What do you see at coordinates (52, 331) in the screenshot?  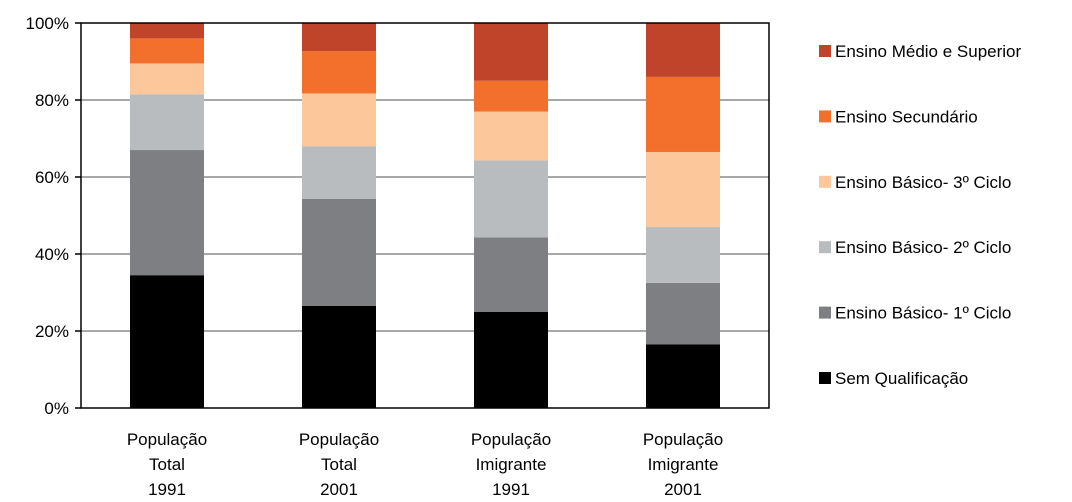 I see `y-tick-label: 20%` at bounding box center [52, 331].